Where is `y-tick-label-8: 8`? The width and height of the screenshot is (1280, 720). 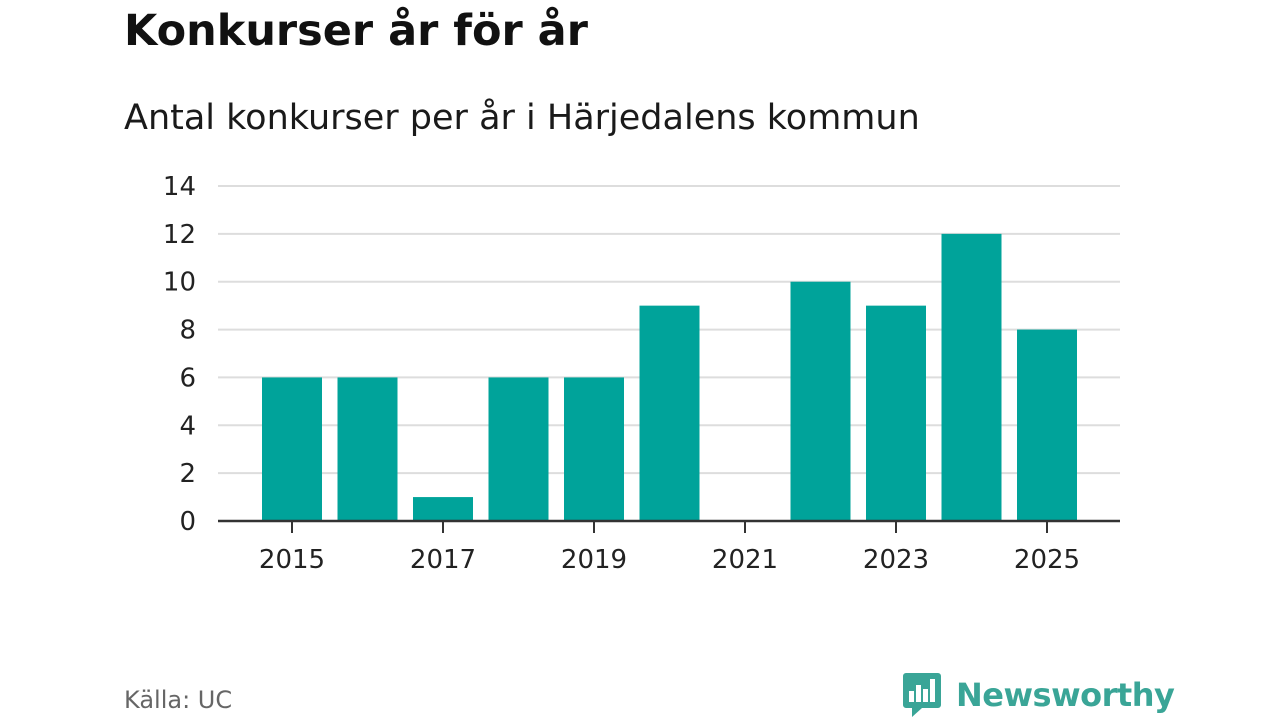 y-tick-label-8: 8 is located at coordinates (187, 331).